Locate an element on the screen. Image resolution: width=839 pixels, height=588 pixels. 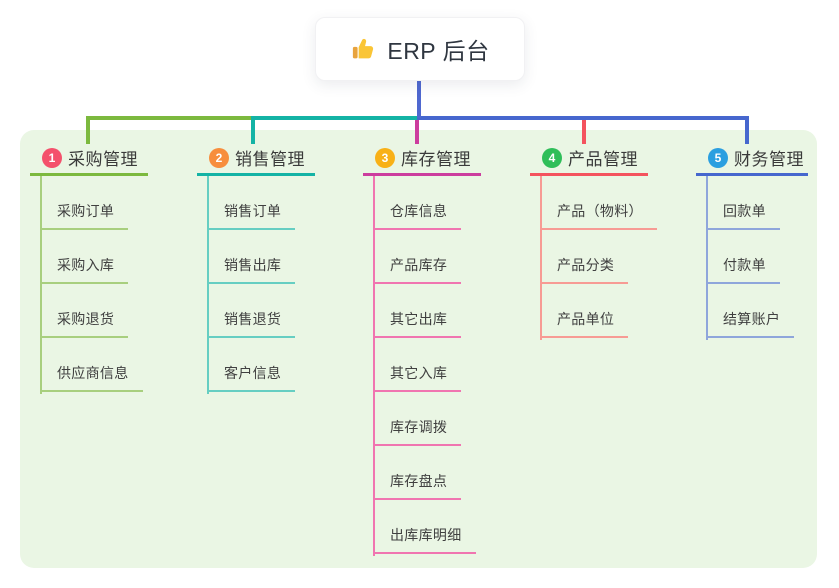
node-label: 销售出库 is located at coordinates (253, 265).